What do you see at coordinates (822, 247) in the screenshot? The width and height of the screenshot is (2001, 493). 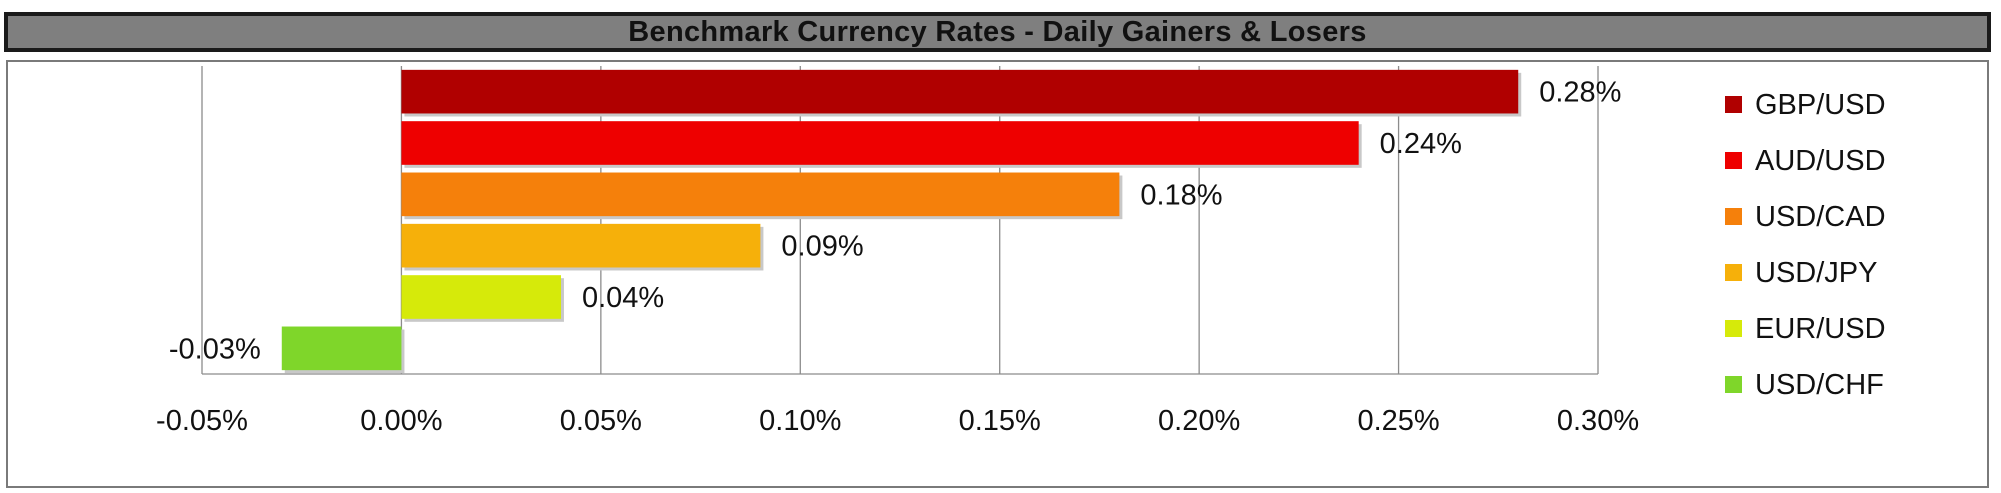 I see `data-label: 0.09%` at bounding box center [822, 247].